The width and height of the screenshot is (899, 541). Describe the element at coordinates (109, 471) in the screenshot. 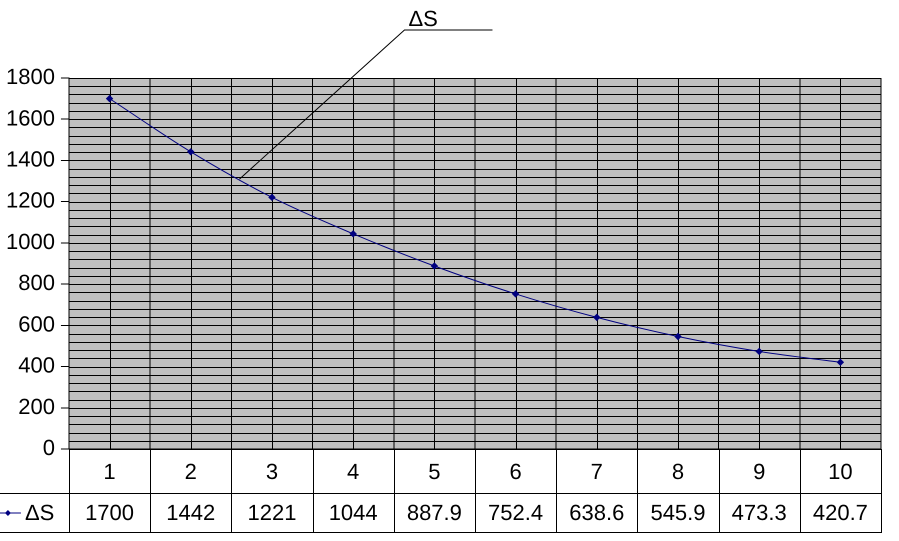

I see `x-tick-label: 1` at that location.